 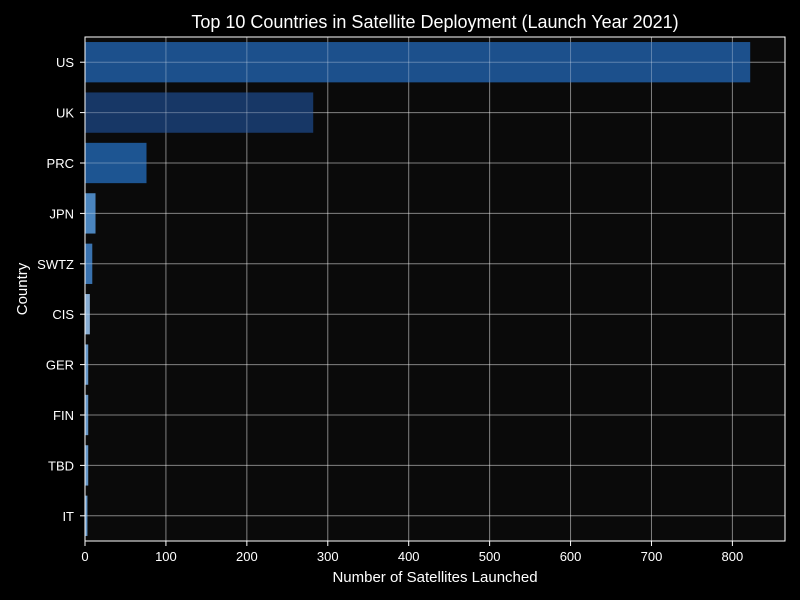 What do you see at coordinates (63, 314) in the screenshot?
I see `y-tick-label: CIS` at bounding box center [63, 314].